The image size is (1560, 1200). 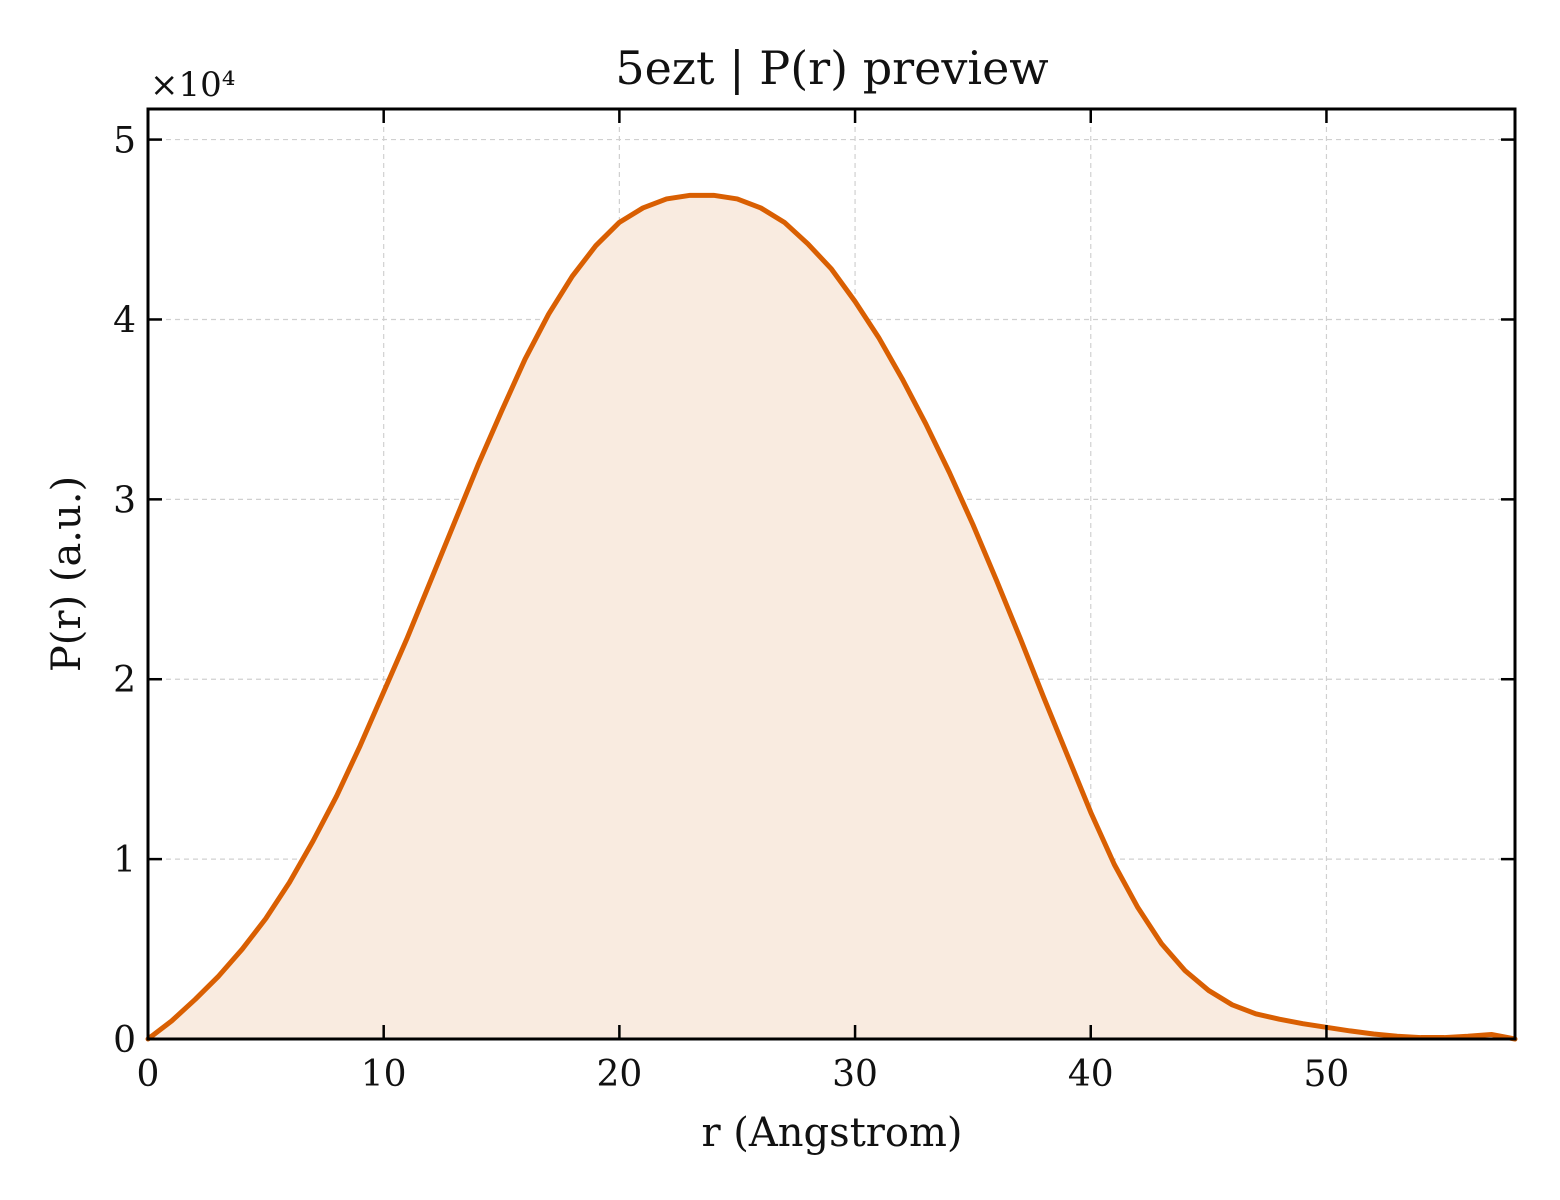 What do you see at coordinates (384, 1074) in the screenshot?
I see `x-tick-label: 10` at bounding box center [384, 1074].